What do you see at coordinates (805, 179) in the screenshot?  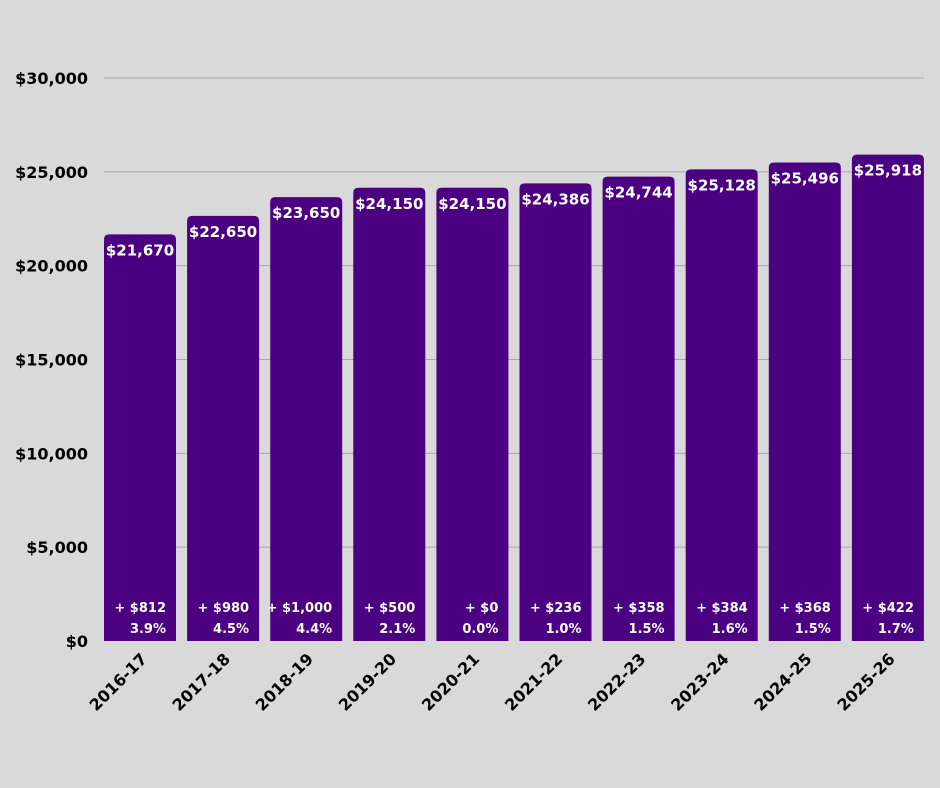 I see `bar-value-label: $25,496` at bounding box center [805, 179].